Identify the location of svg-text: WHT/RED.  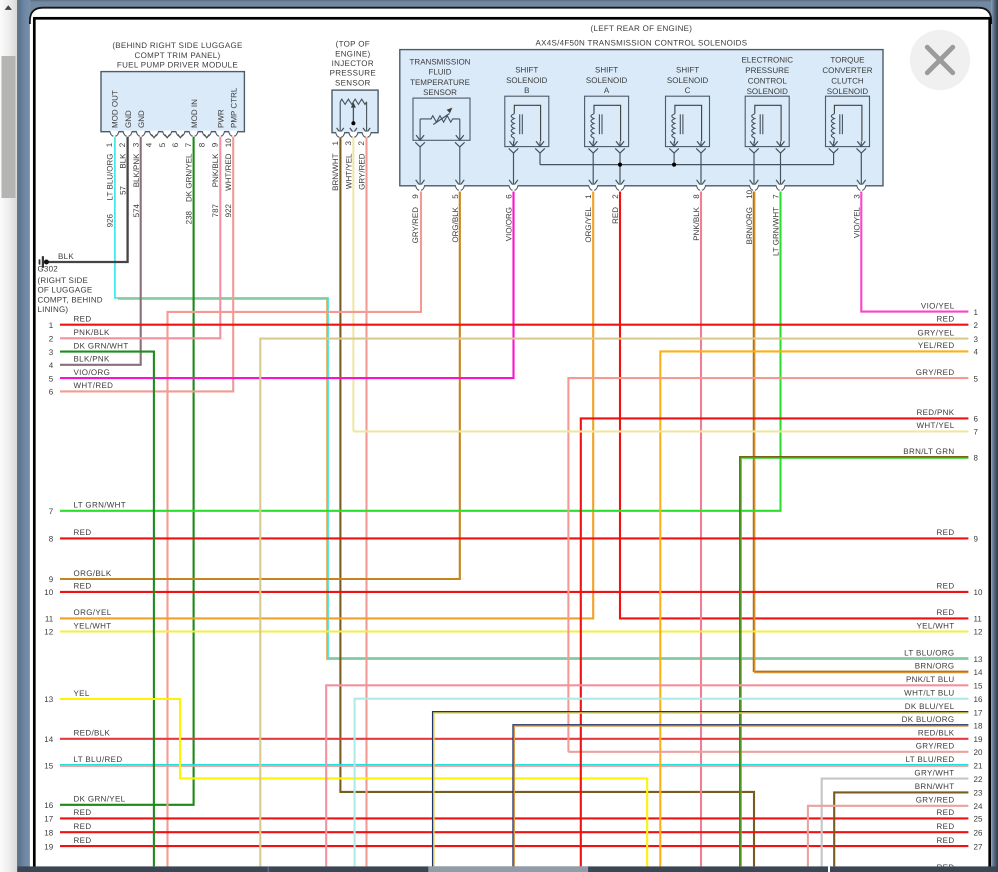
(94, 385).